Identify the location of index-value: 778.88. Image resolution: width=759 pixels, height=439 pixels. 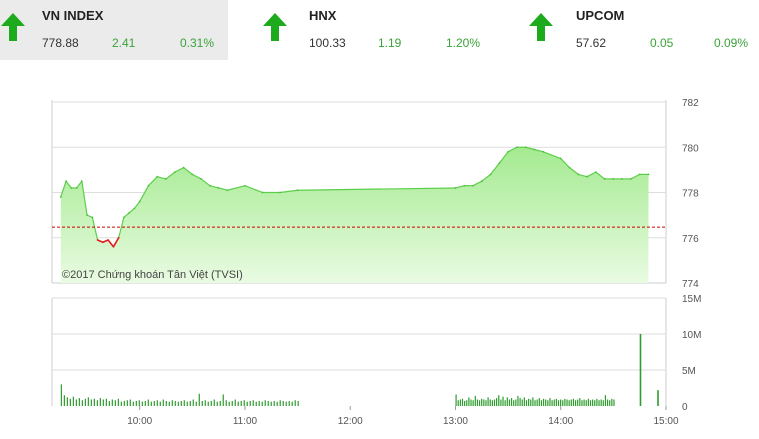
(60, 43).